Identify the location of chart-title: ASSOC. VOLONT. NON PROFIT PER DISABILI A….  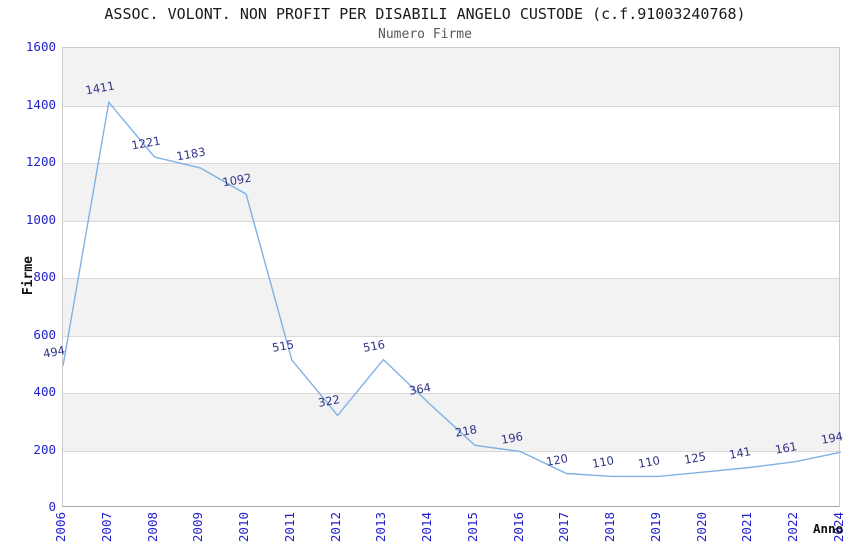
(425, 14).